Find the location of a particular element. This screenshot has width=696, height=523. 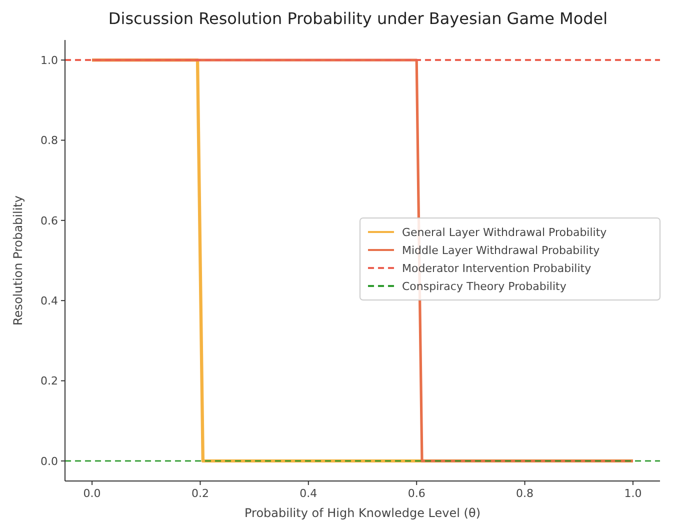

x-tick-label: 0.2 is located at coordinates (200, 493).